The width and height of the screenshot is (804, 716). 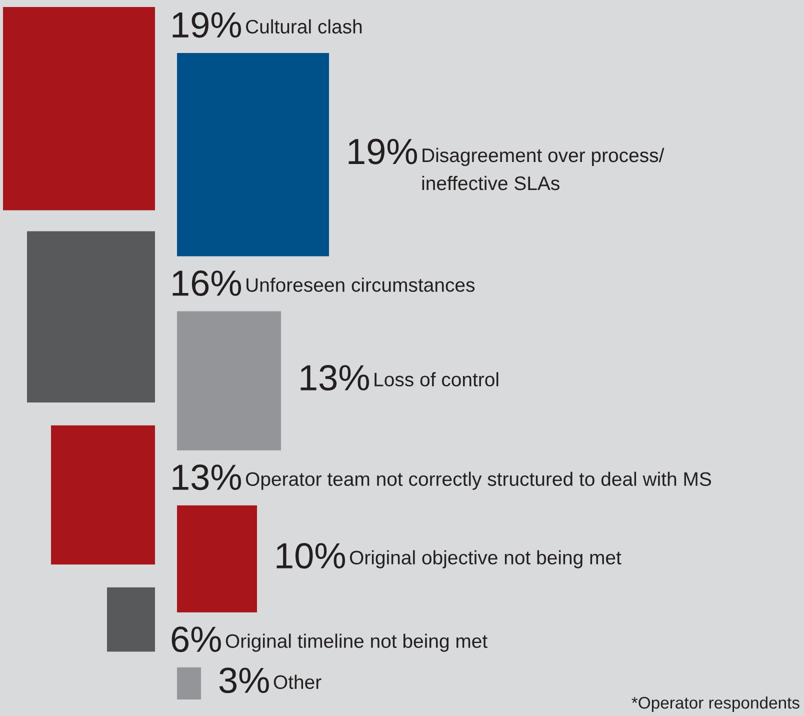 I want to click on category-label: Other, so click(x=298, y=682).